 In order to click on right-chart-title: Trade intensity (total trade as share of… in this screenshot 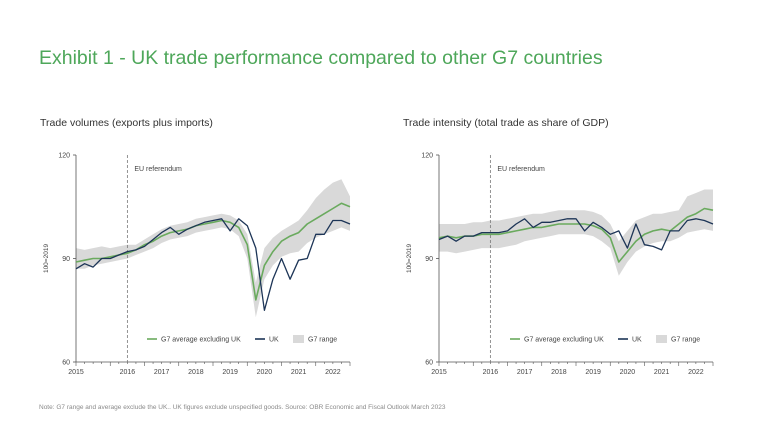, I will do `click(506, 123)`.